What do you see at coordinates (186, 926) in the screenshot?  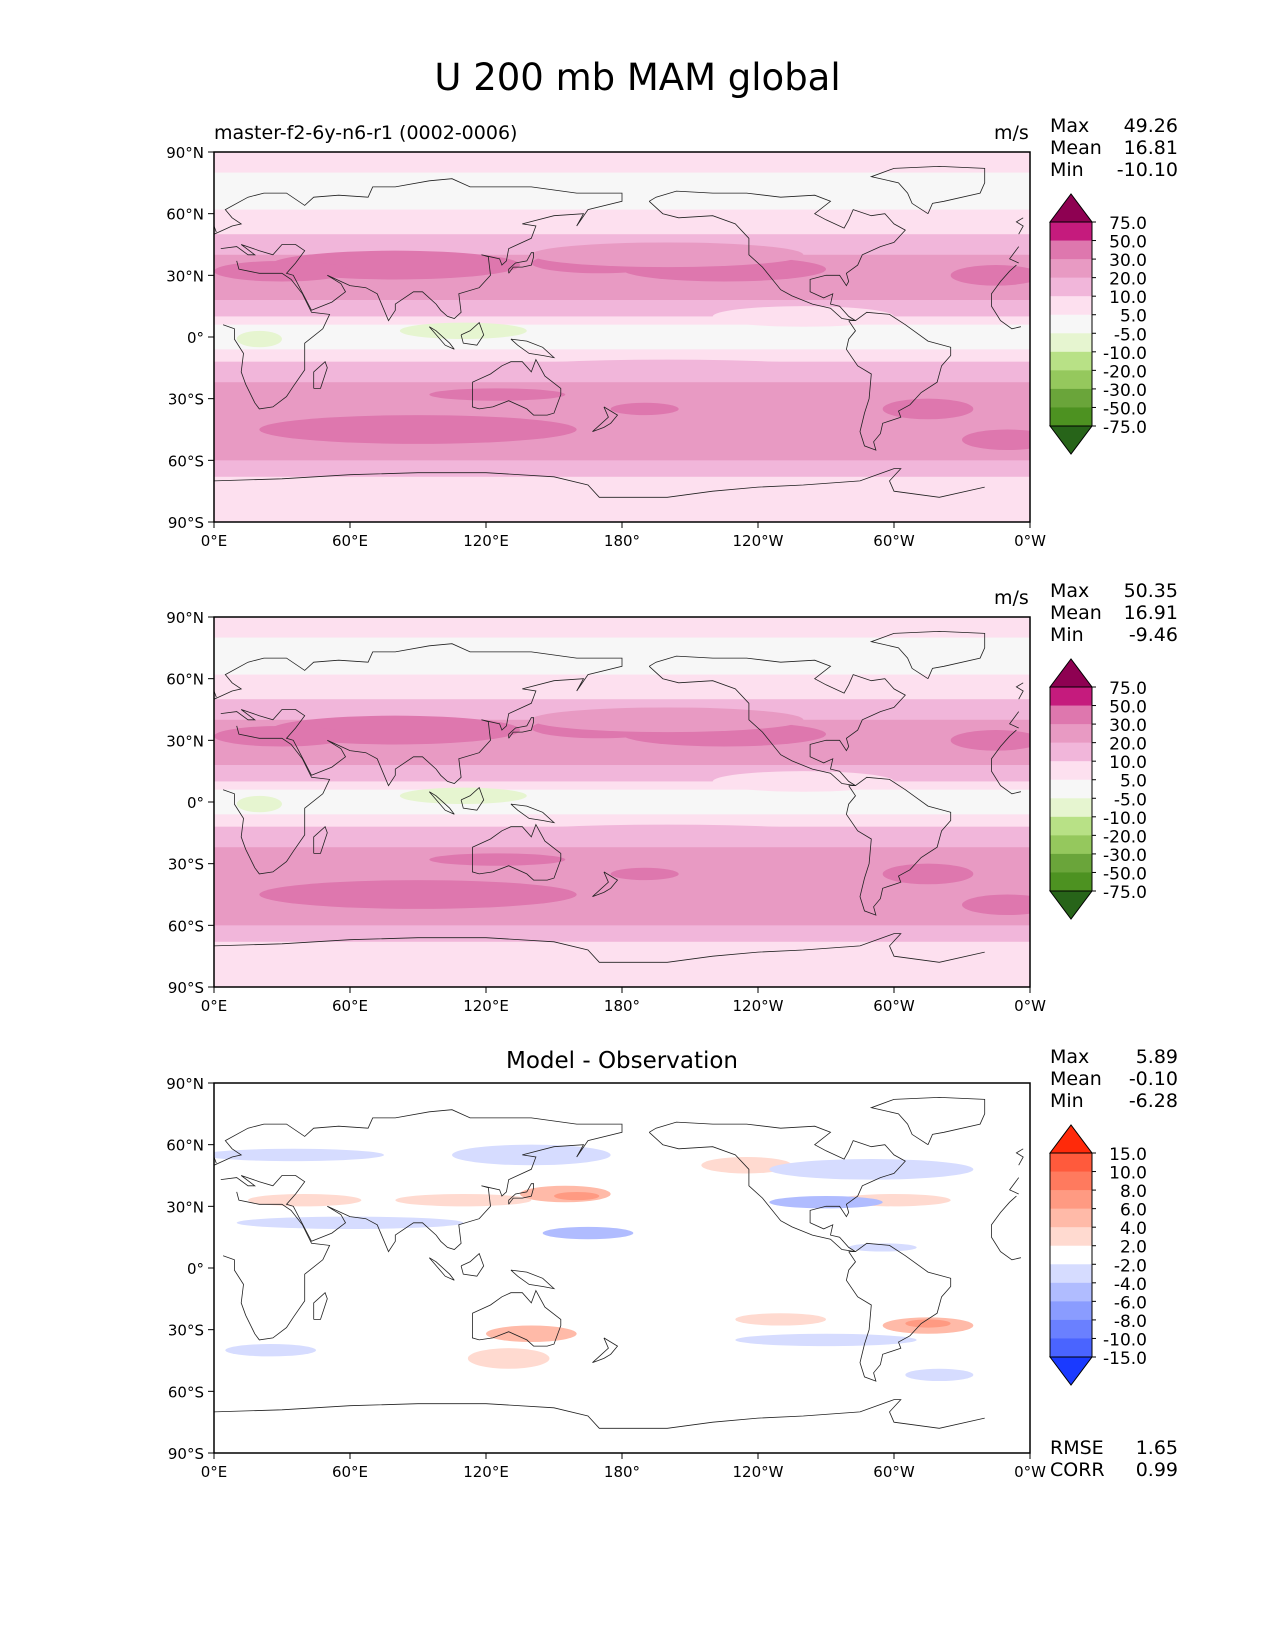 I see `lat-tick-label: 60°S` at bounding box center [186, 926].